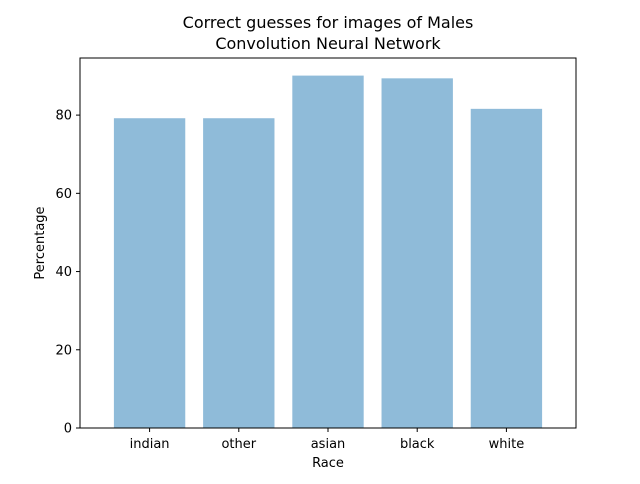 Image resolution: width=640 pixels, height=484 pixels. What do you see at coordinates (150, 444) in the screenshot?
I see `x-tick-label: indian` at bounding box center [150, 444].